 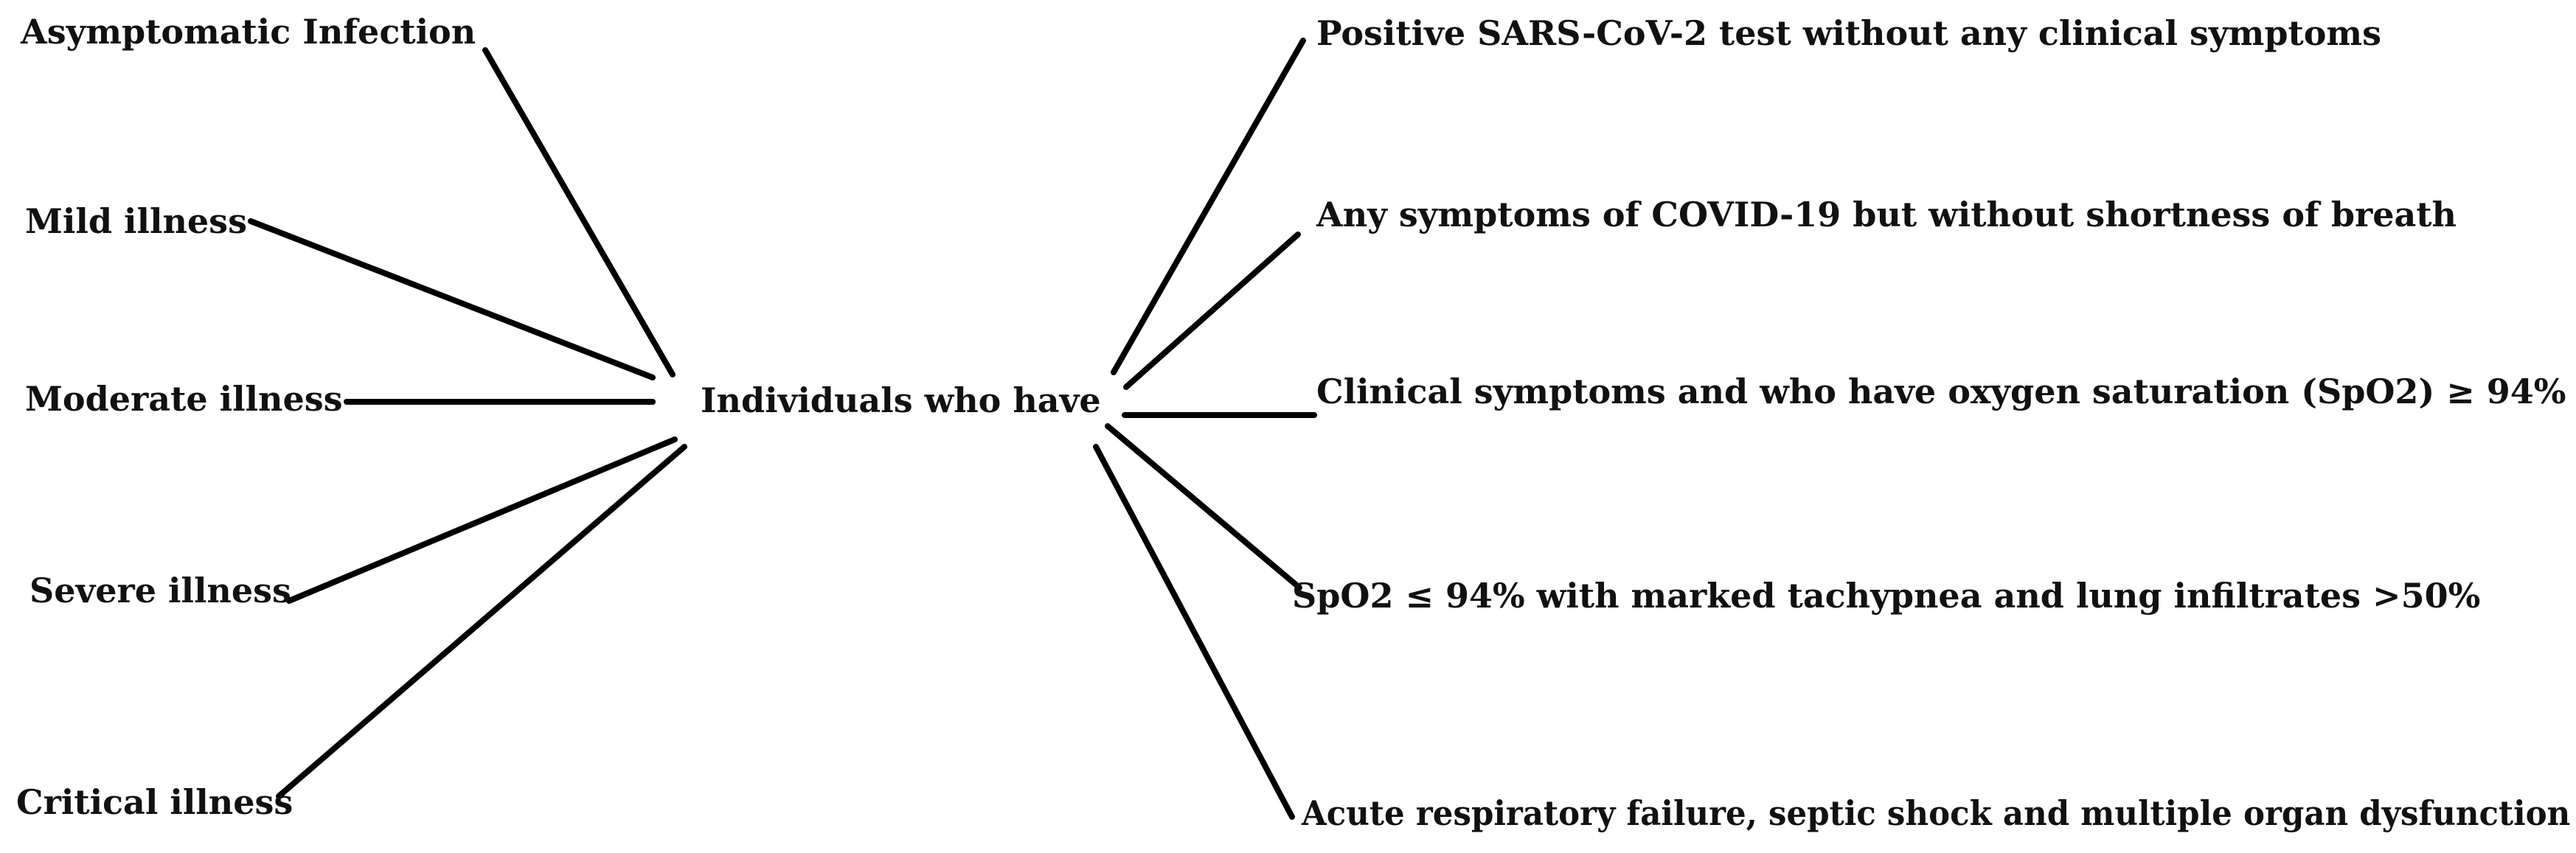 I want to click on category-critical-illness: Critical illness, so click(x=155, y=802).